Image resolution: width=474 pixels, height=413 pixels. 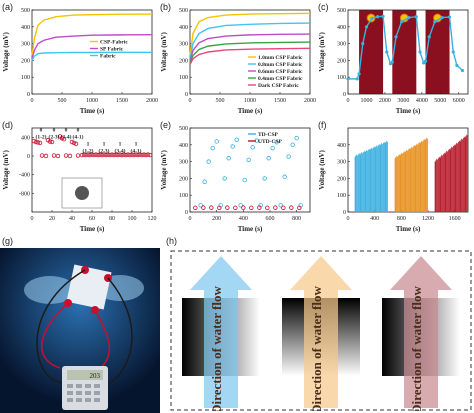 I want to click on x-tick-label: 1000, so click(x=92, y=101).